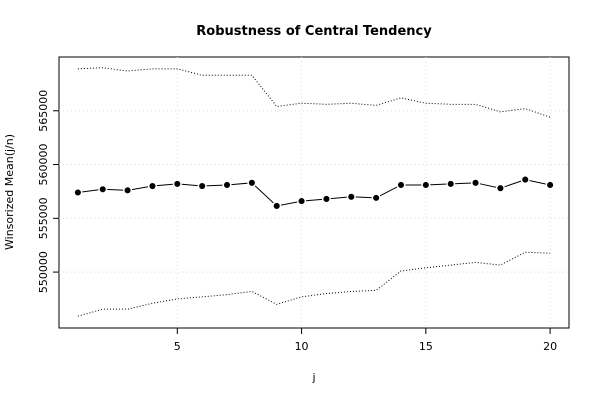  What do you see at coordinates (43, 111) in the screenshot?
I see `y-tick-label: 565000` at bounding box center [43, 111].